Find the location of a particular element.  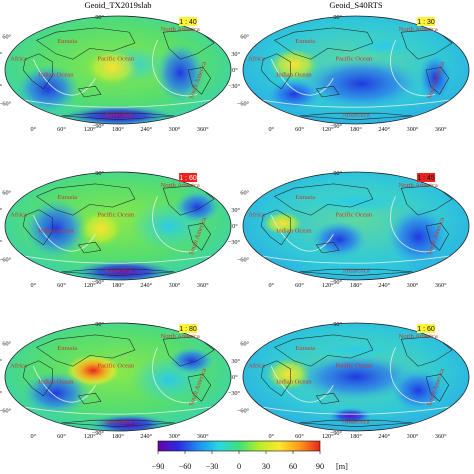

colorbar-tick-label: −60 is located at coordinates (185, 466).